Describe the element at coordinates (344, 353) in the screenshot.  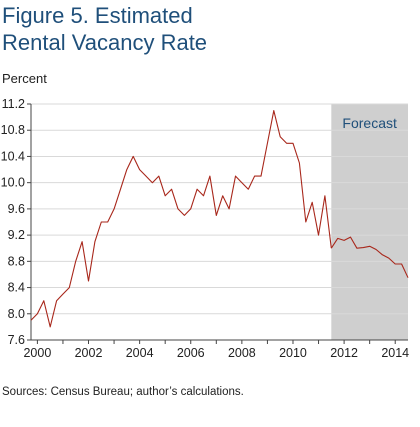
I see `x-tick-label: 2012` at that location.